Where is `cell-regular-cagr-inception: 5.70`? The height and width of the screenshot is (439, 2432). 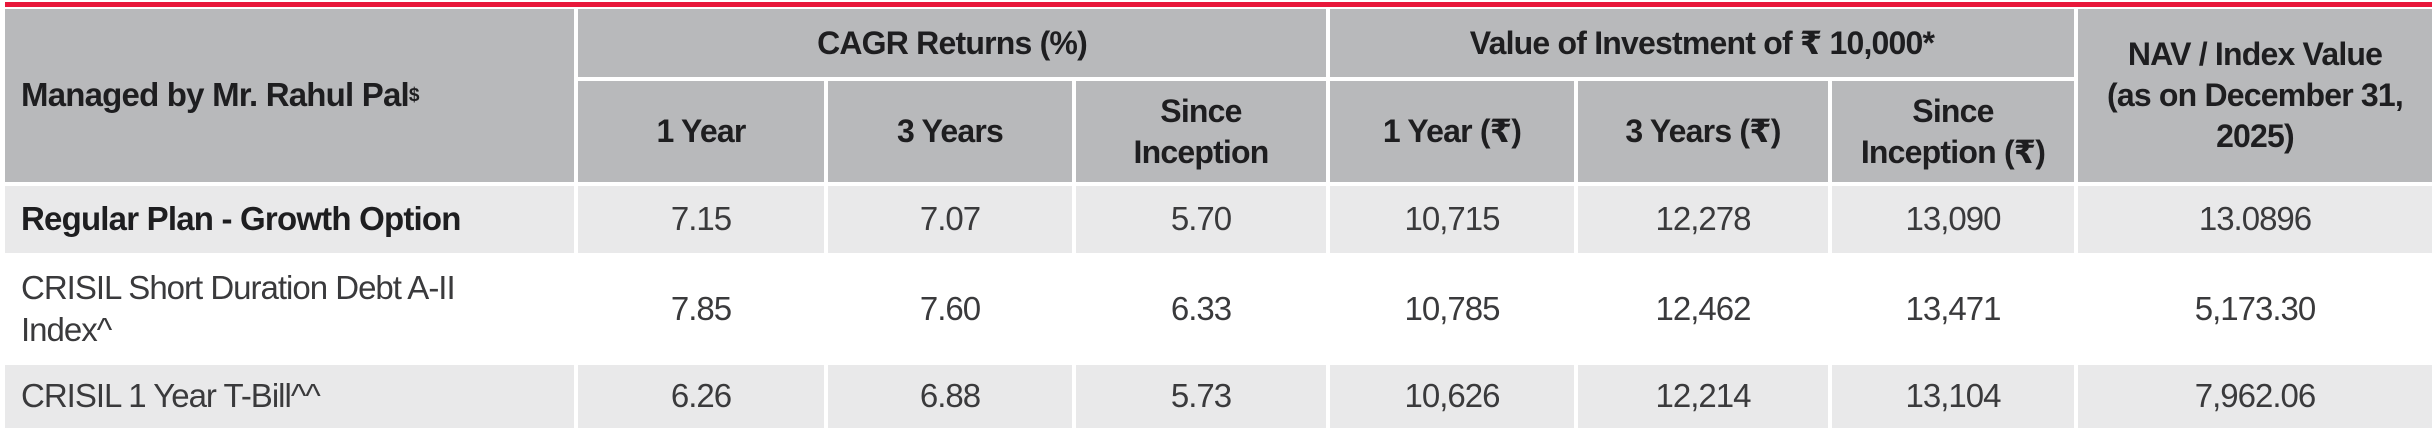 cell-regular-cagr-inception: 5.70 is located at coordinates (1201, 219).